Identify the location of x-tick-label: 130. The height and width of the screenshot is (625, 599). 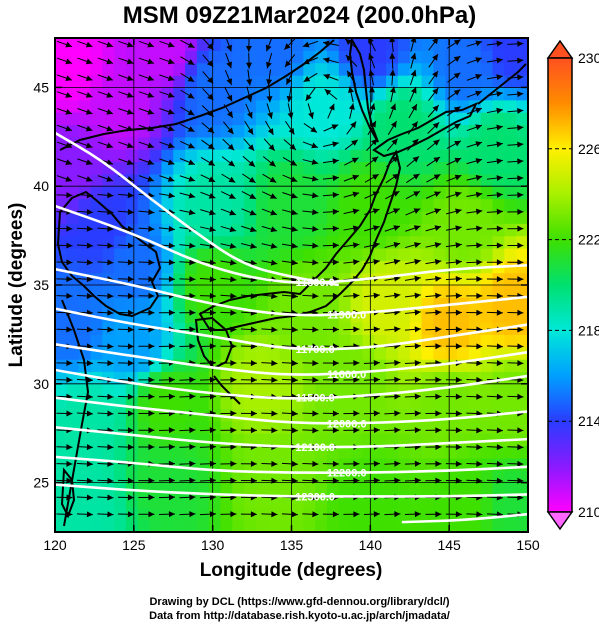
(213, 545).